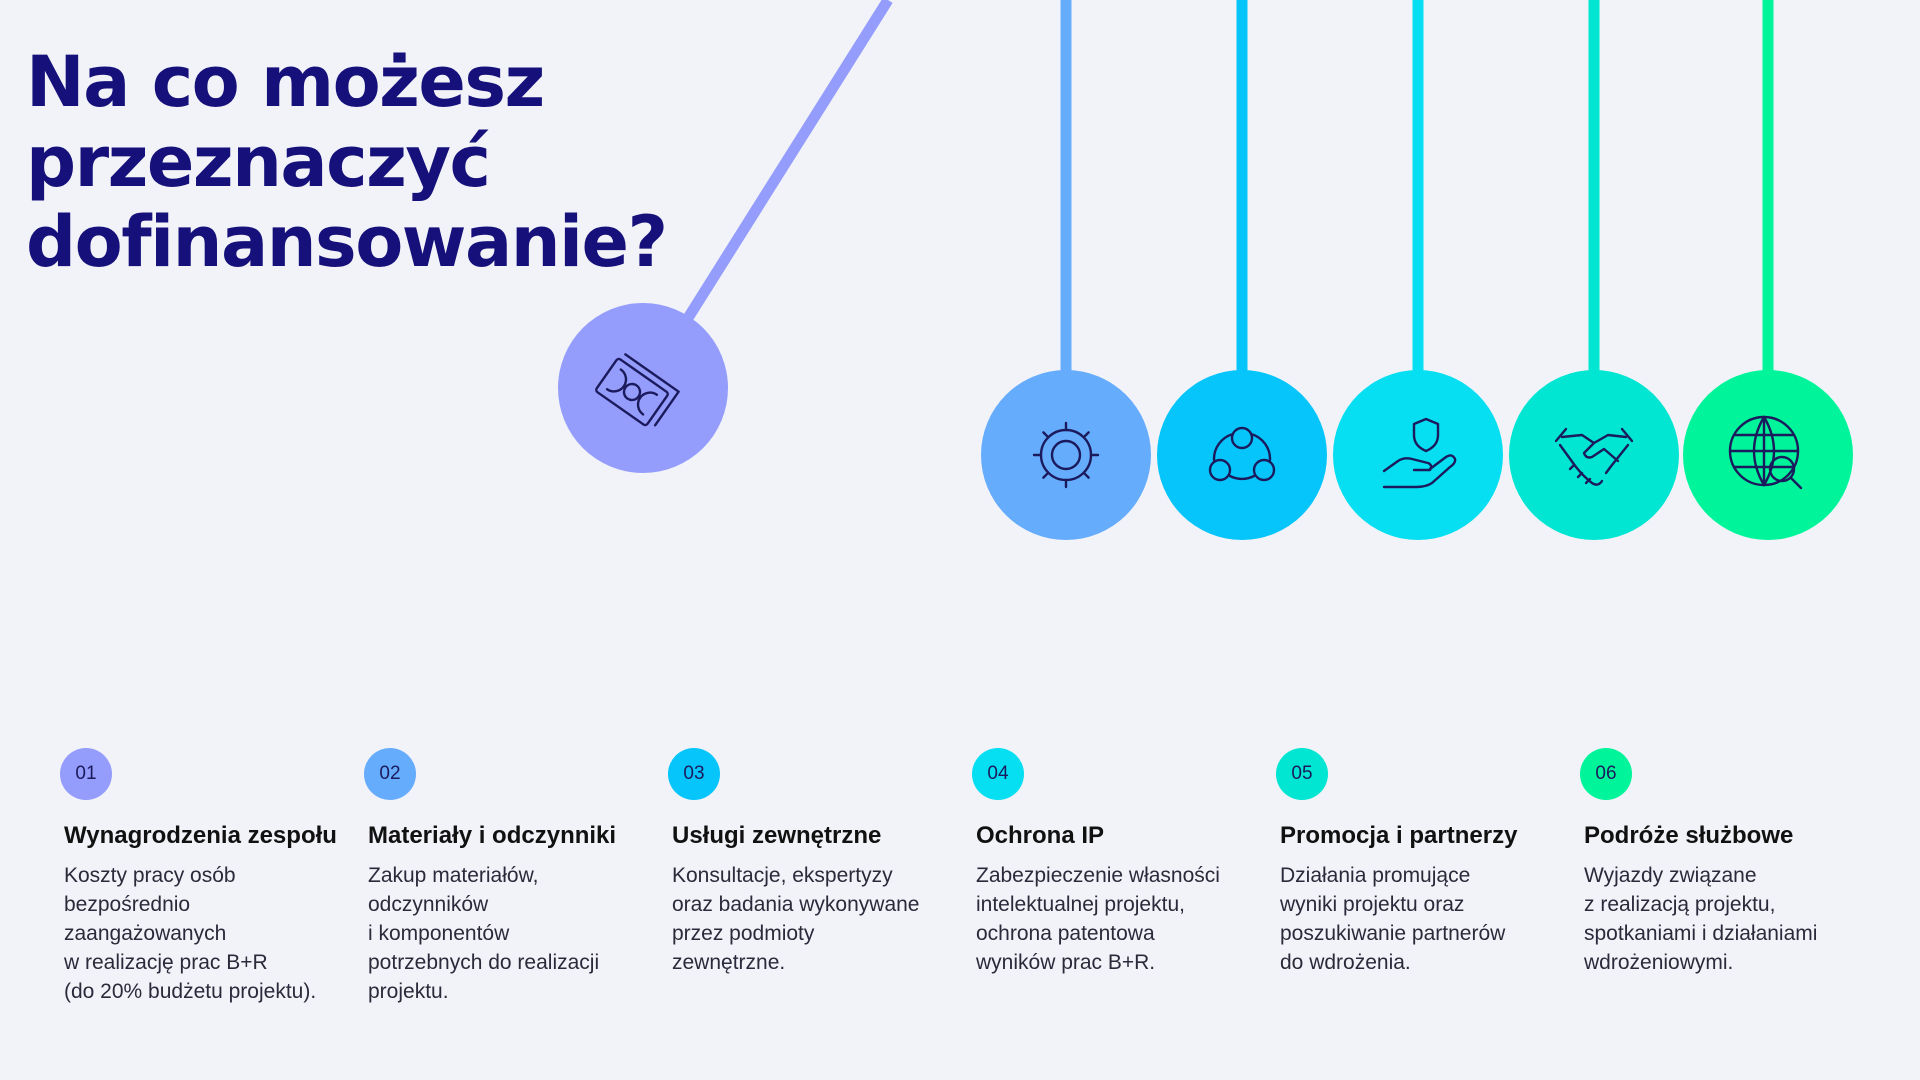 The image size is (1920, 1080). I want to click on page-title: Na co możesz przeznaczyć dofinansowanie?, so click(347, 162).